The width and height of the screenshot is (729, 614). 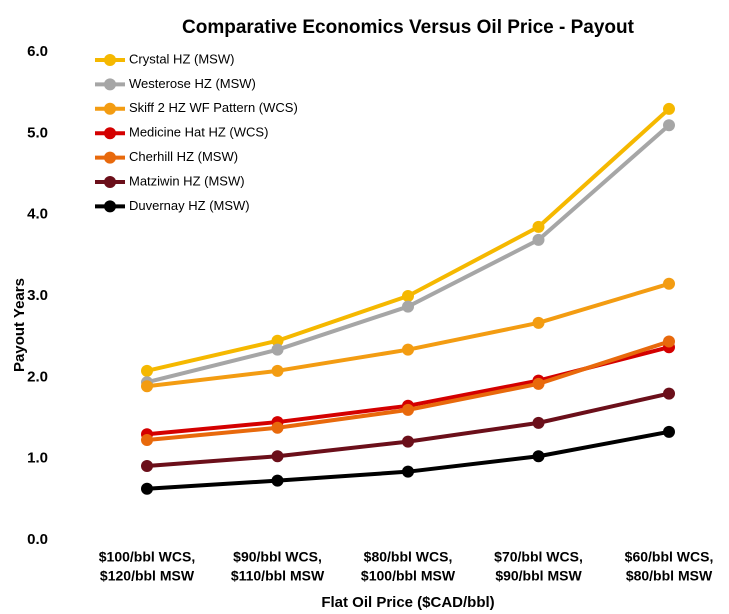 What do you see at coordinates (37, 539) in the screenshot?
I see `y-tick-label: 0.0` at bounding box center [37, 539].